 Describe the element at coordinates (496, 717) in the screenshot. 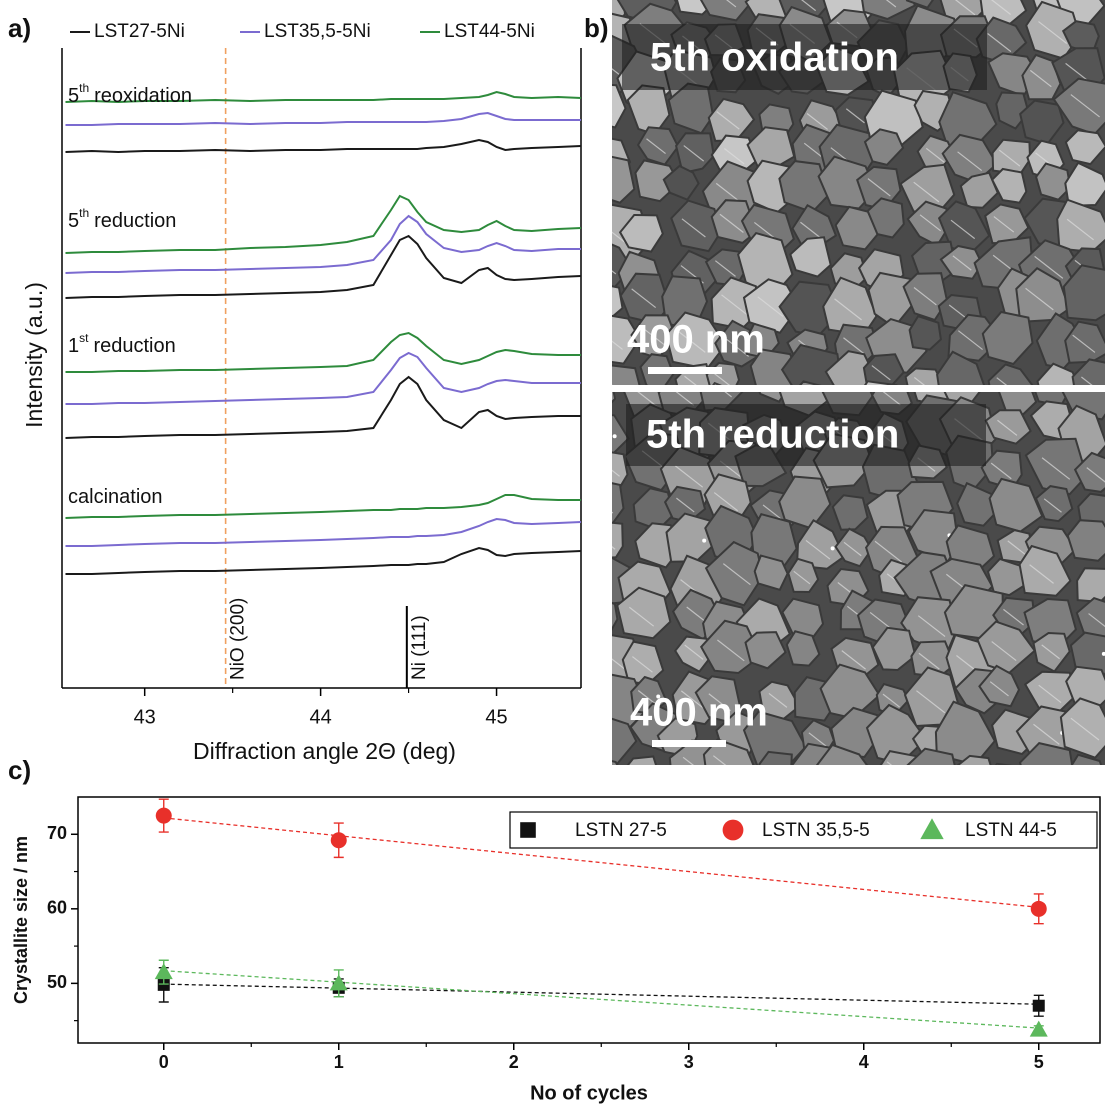

I see `x-tick-label: 45` at that location.